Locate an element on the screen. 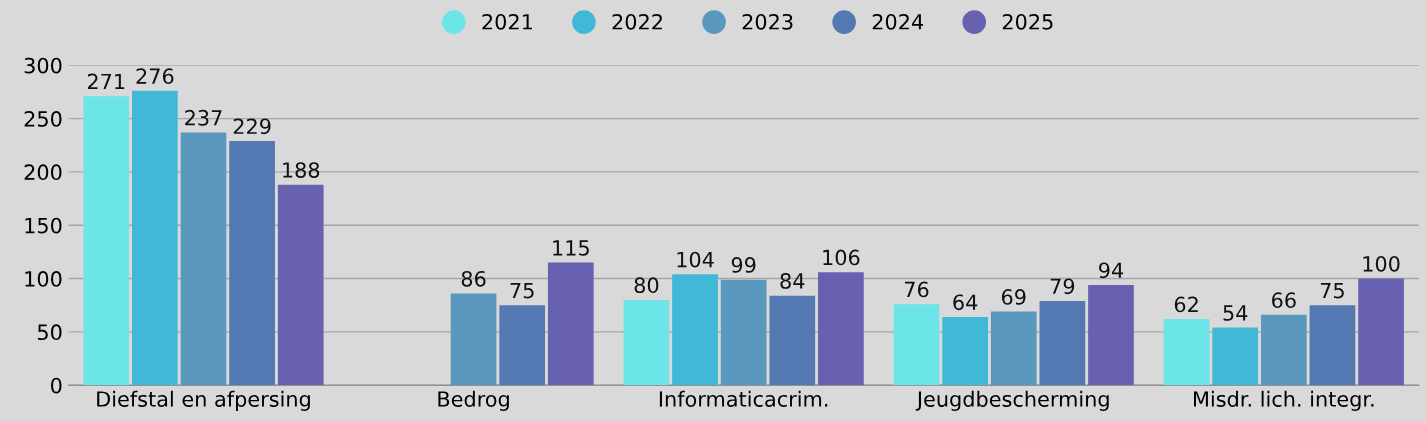 This screenshot has height=421, width=1426. legend-label: 2021 is located at coordinates (507, 21).